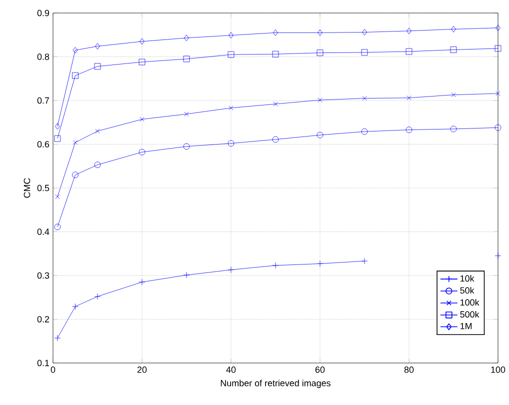 The image size is (509, 405). Describe the element at coordinates (467, 278) in the screenshot. I see `legend-label: 10k` at that location.